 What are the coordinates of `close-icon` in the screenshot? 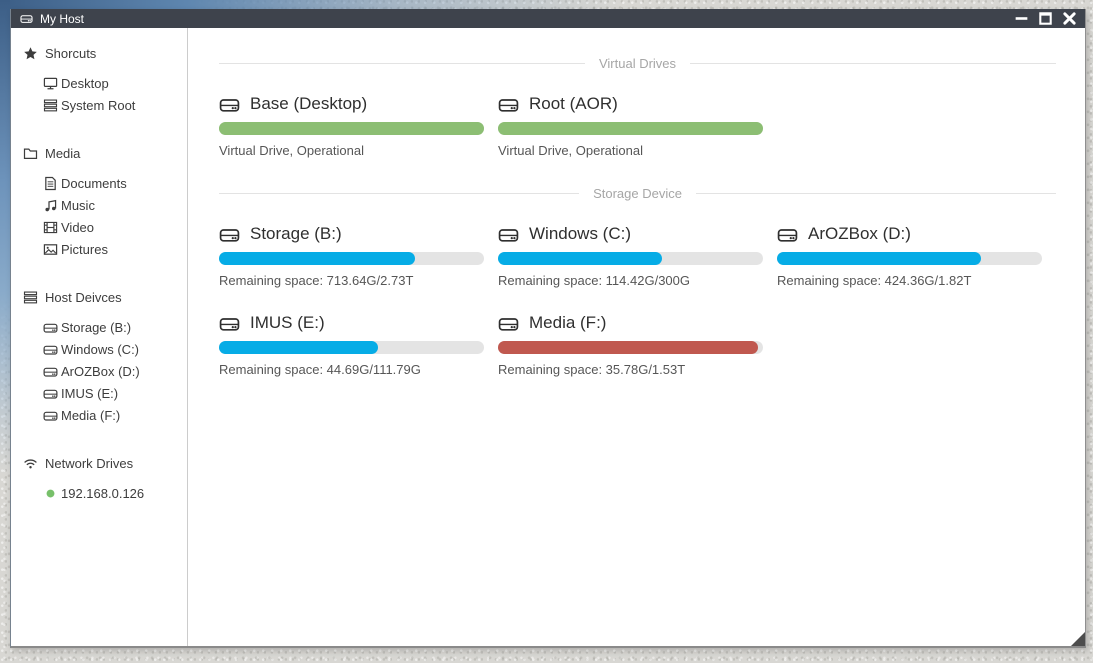 It's located at (1069, 18).